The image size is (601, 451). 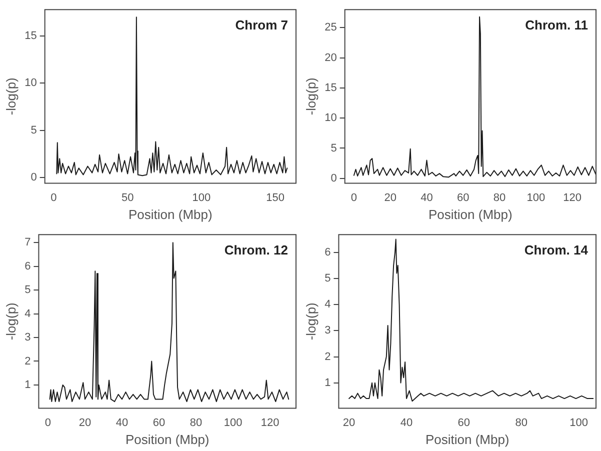 What do you see at coordinates (330, 28) in the screenshot?
I see `y-tick-label: 25` at bounding box center [330, 28].